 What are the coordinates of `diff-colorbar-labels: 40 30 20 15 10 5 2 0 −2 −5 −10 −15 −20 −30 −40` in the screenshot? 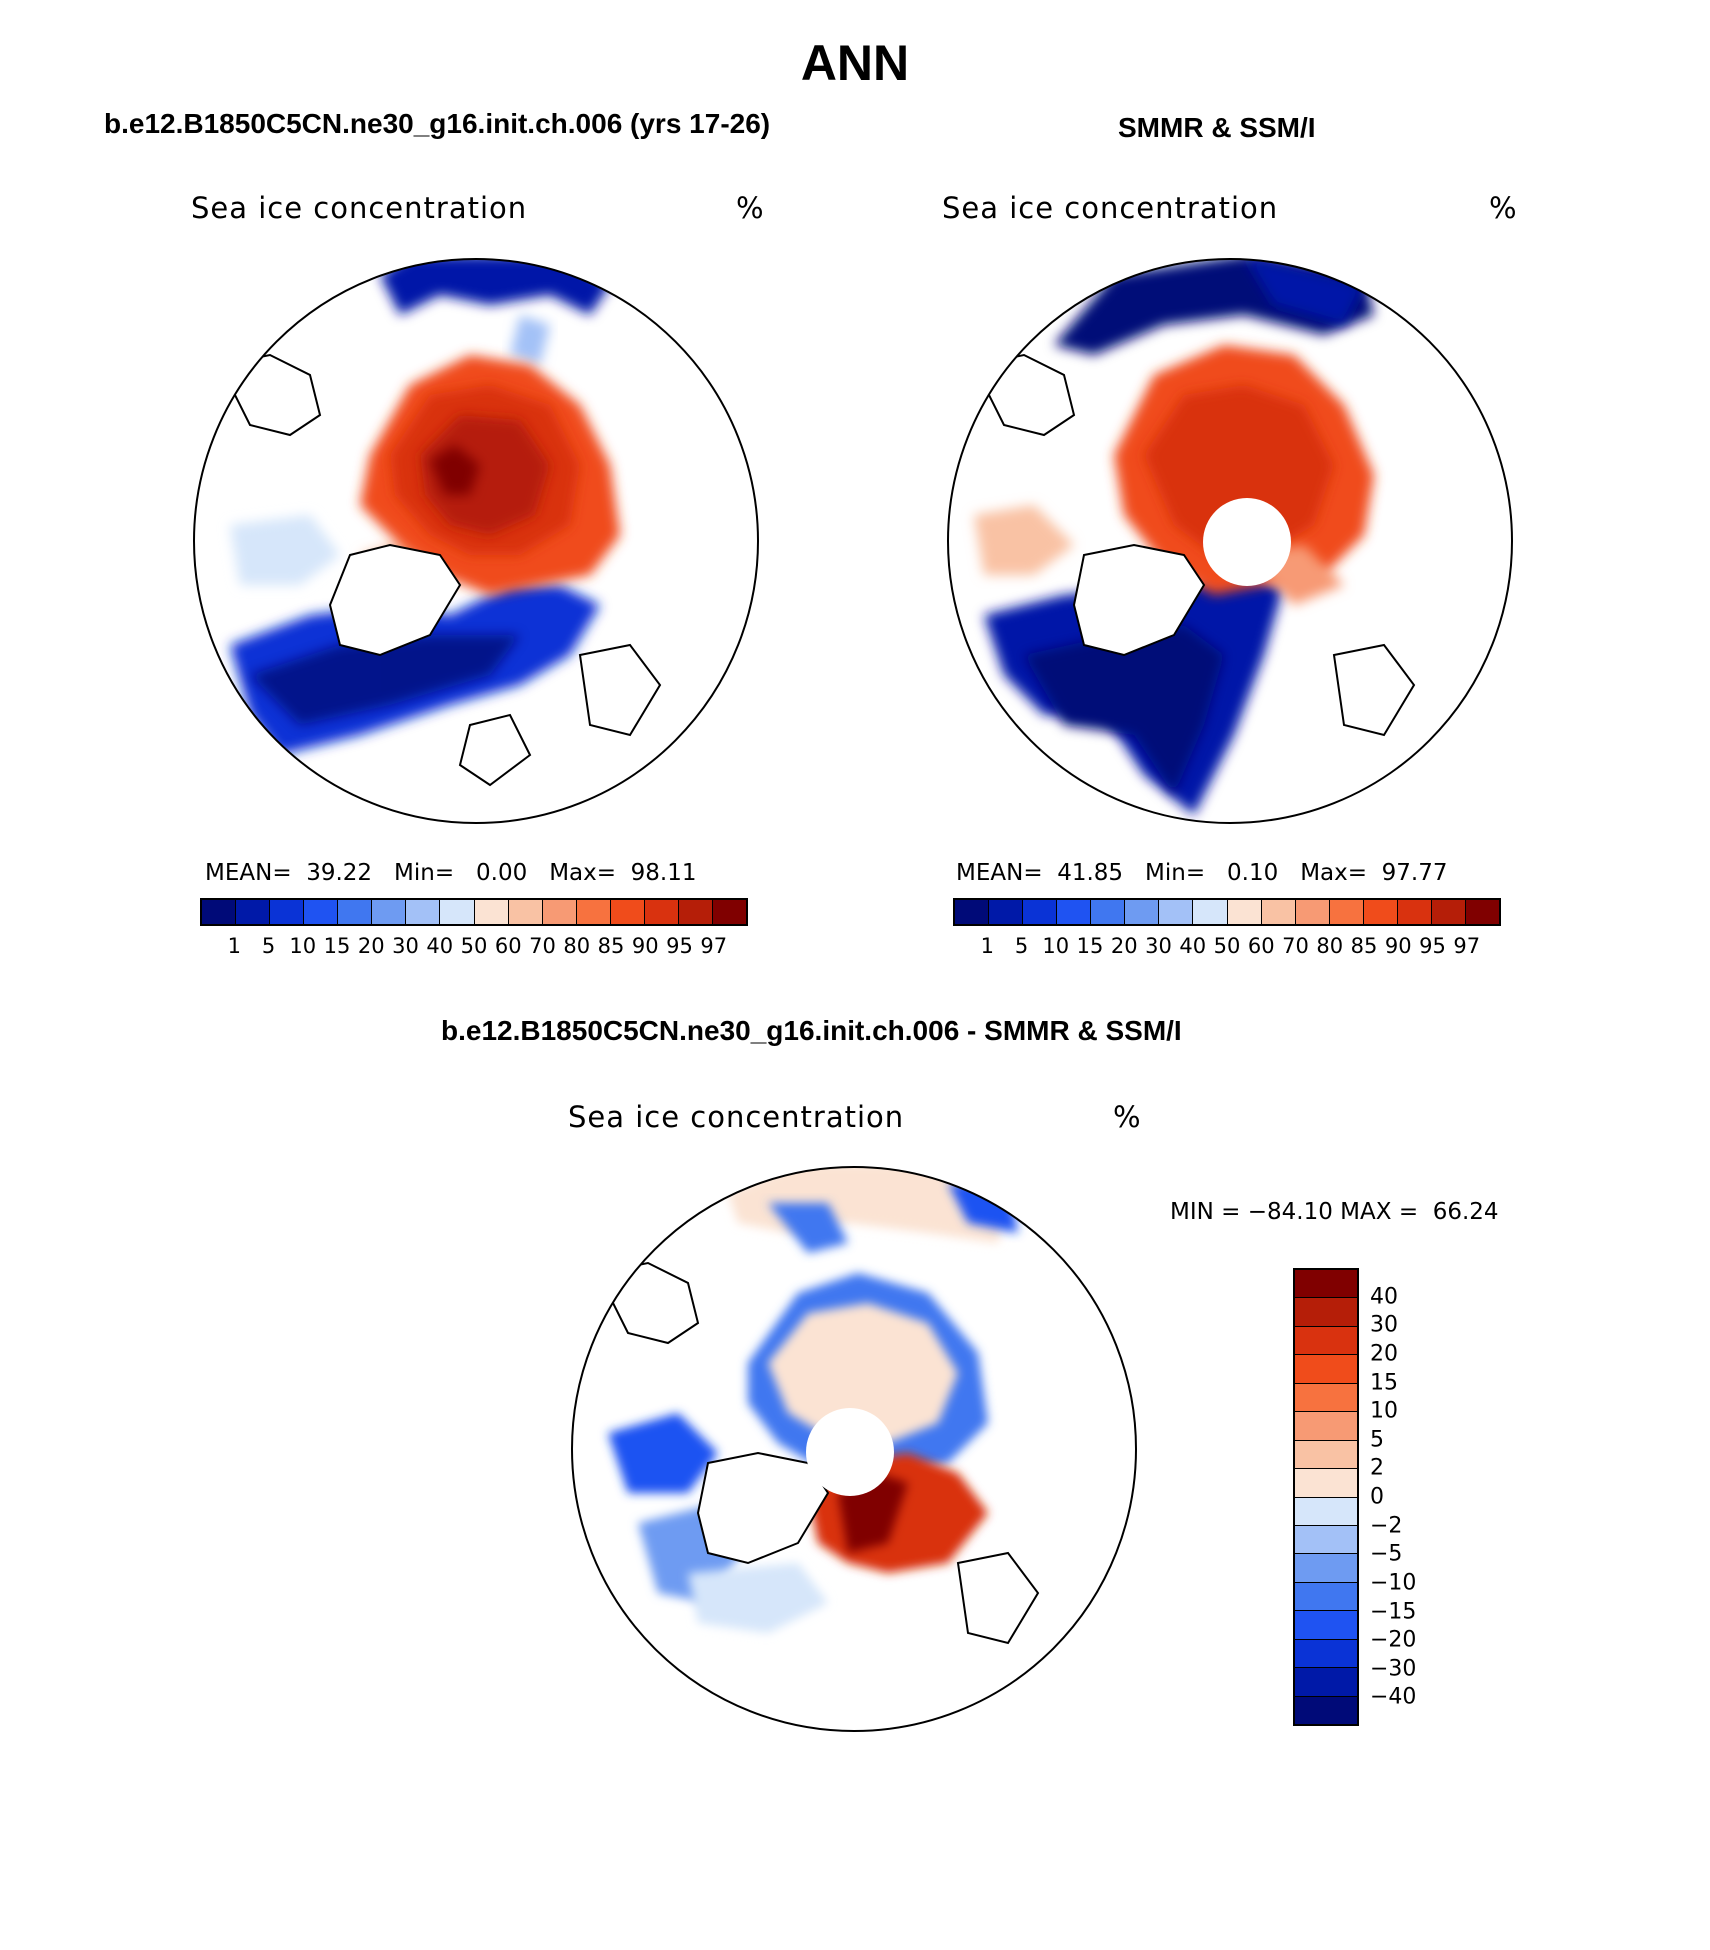 It's located at (1410, 1497).